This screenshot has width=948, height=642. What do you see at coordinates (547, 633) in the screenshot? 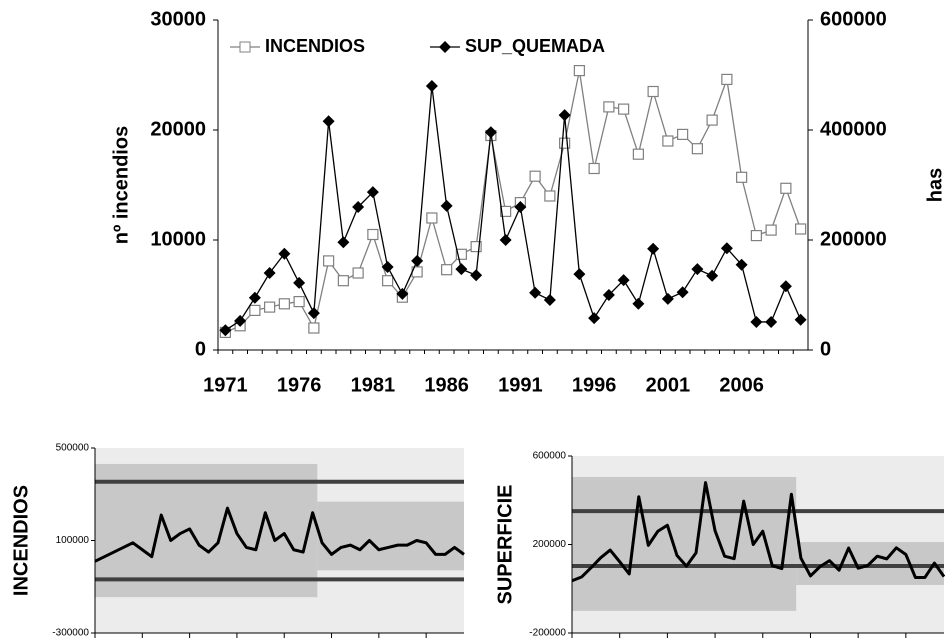
I see `y-tick-label: -200000` at bounding box center [547, 633].